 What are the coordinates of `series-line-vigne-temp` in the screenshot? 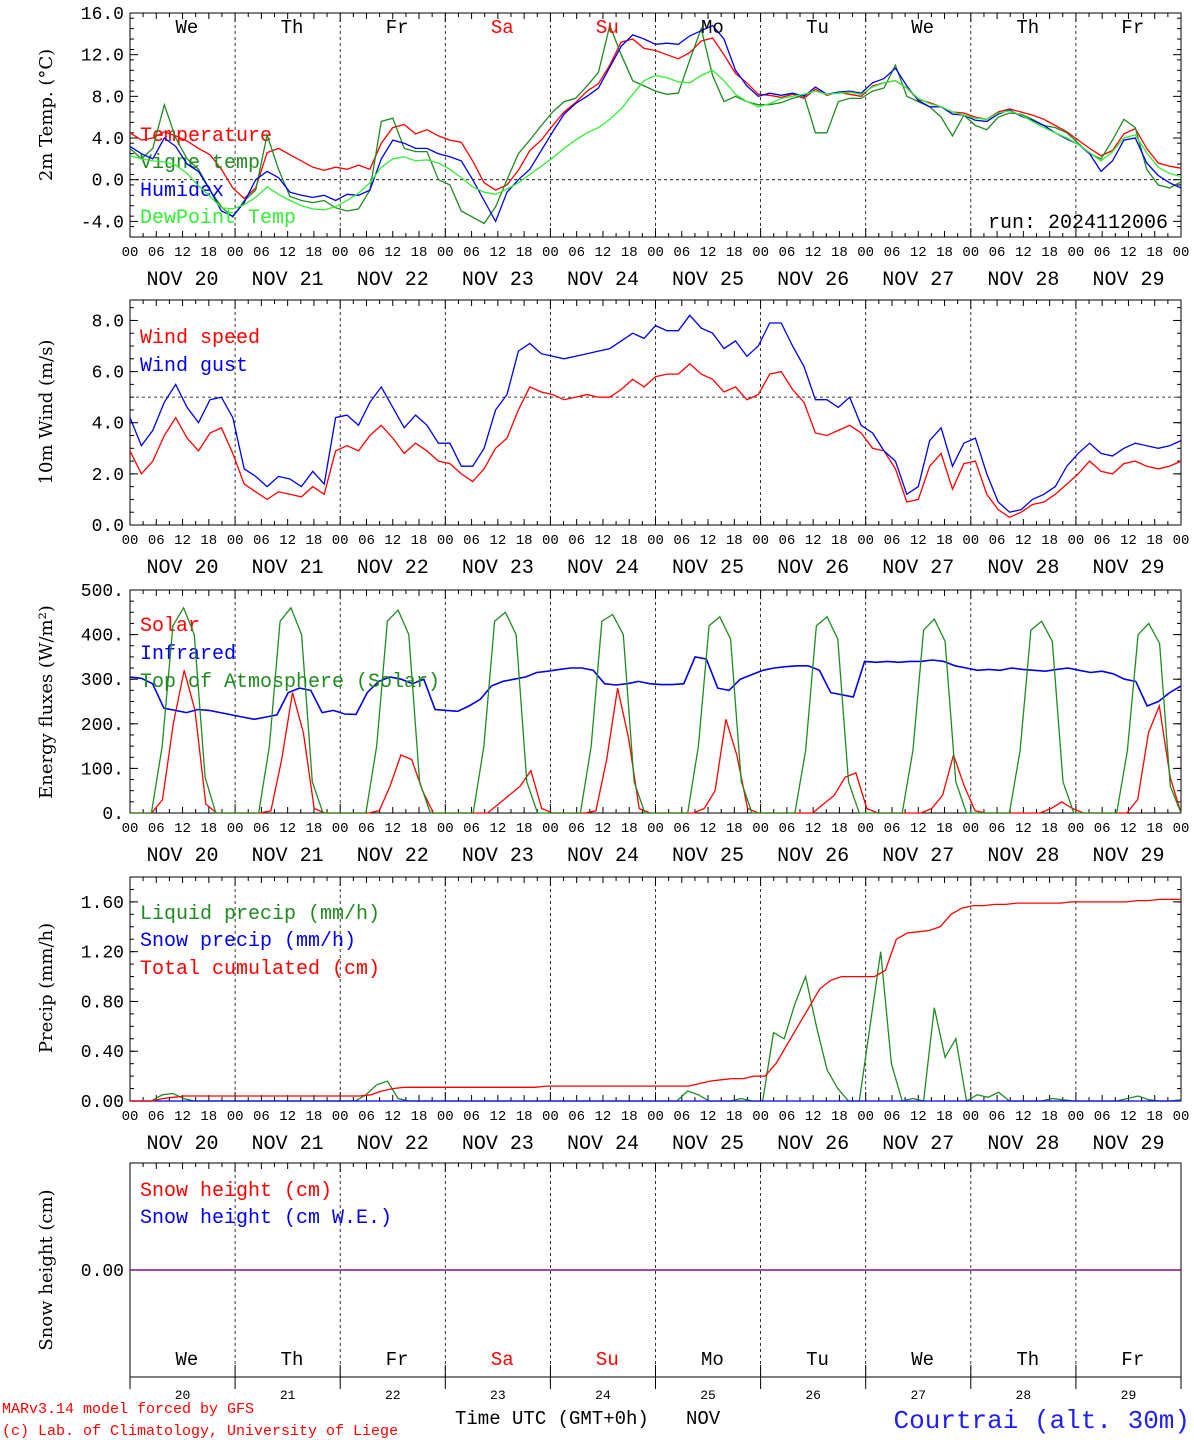 It's located at (655, 124).